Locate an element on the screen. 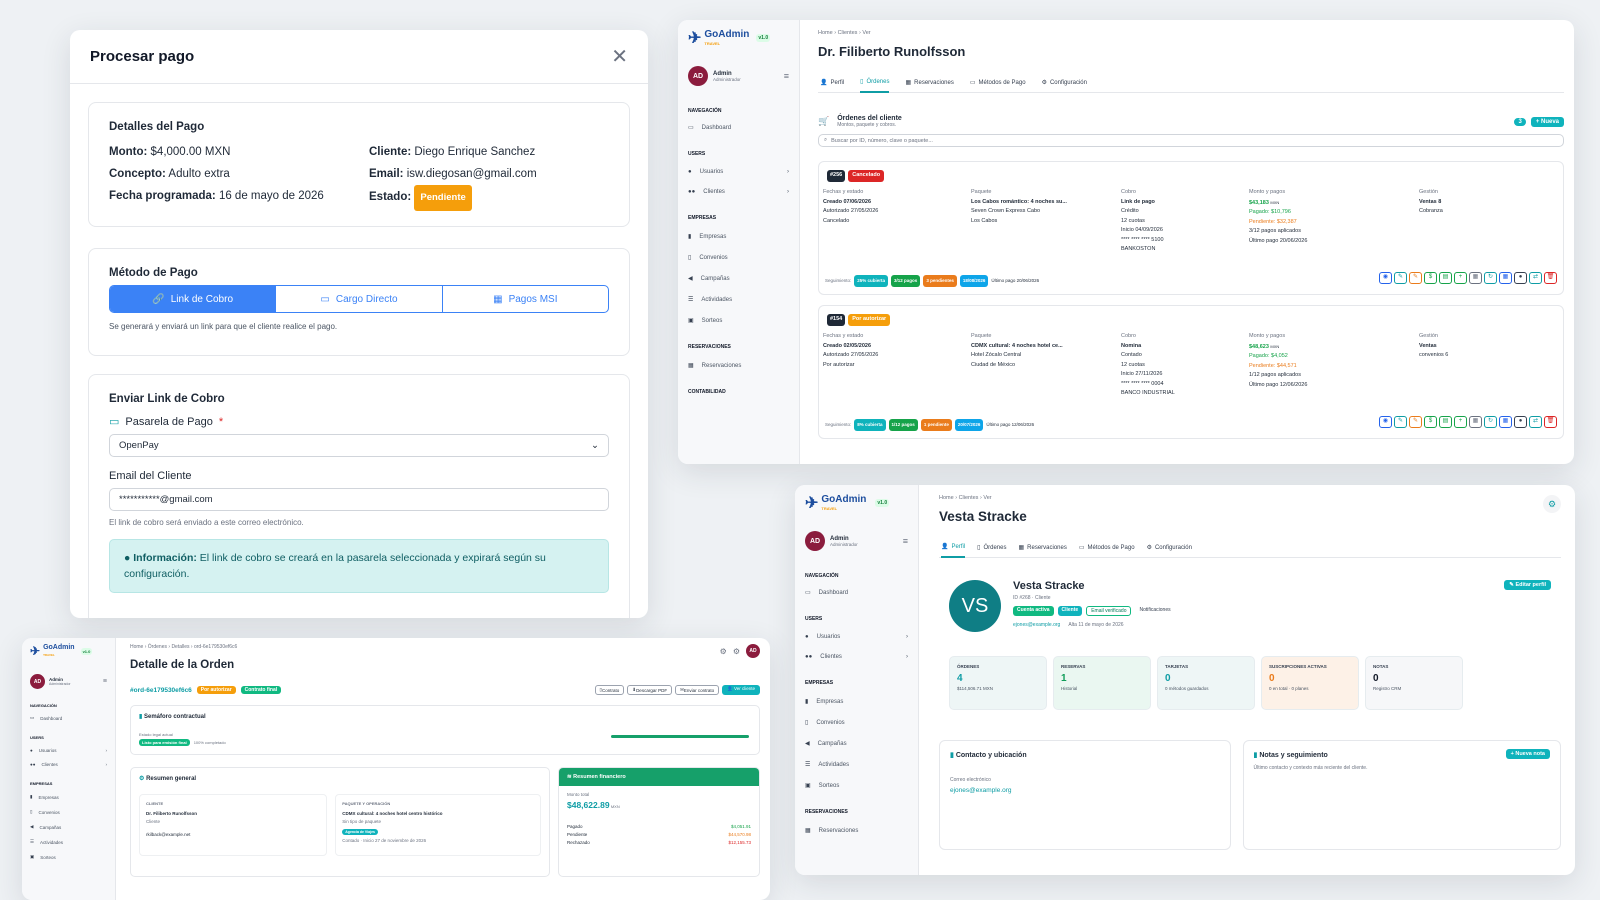  opt-pagos-msi: ▦ Pagos MSI is located at coordinates (524, 299).